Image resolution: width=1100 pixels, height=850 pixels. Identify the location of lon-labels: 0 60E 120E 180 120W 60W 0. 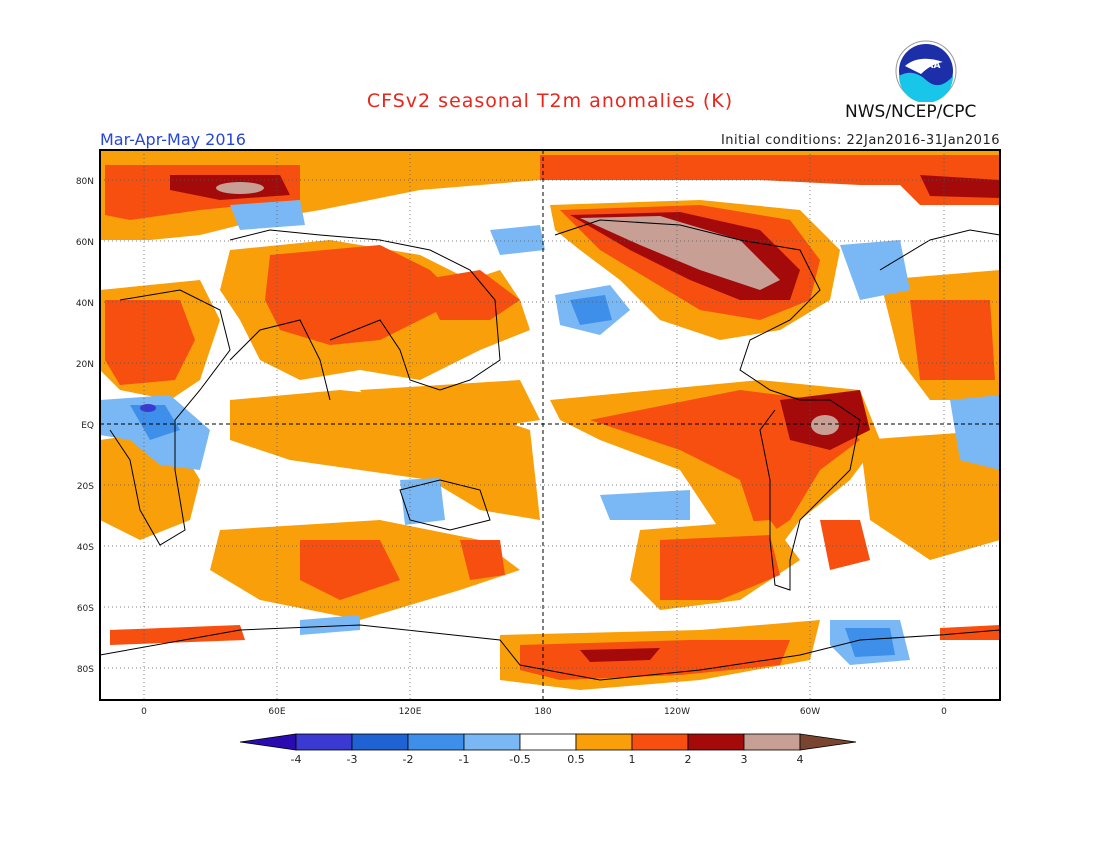
(544, 712).